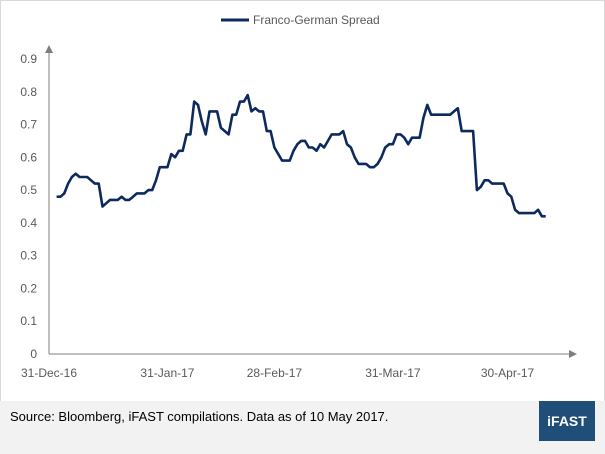  I want to click on x-tick-label: 30-Apr-17, so click(508, 373).